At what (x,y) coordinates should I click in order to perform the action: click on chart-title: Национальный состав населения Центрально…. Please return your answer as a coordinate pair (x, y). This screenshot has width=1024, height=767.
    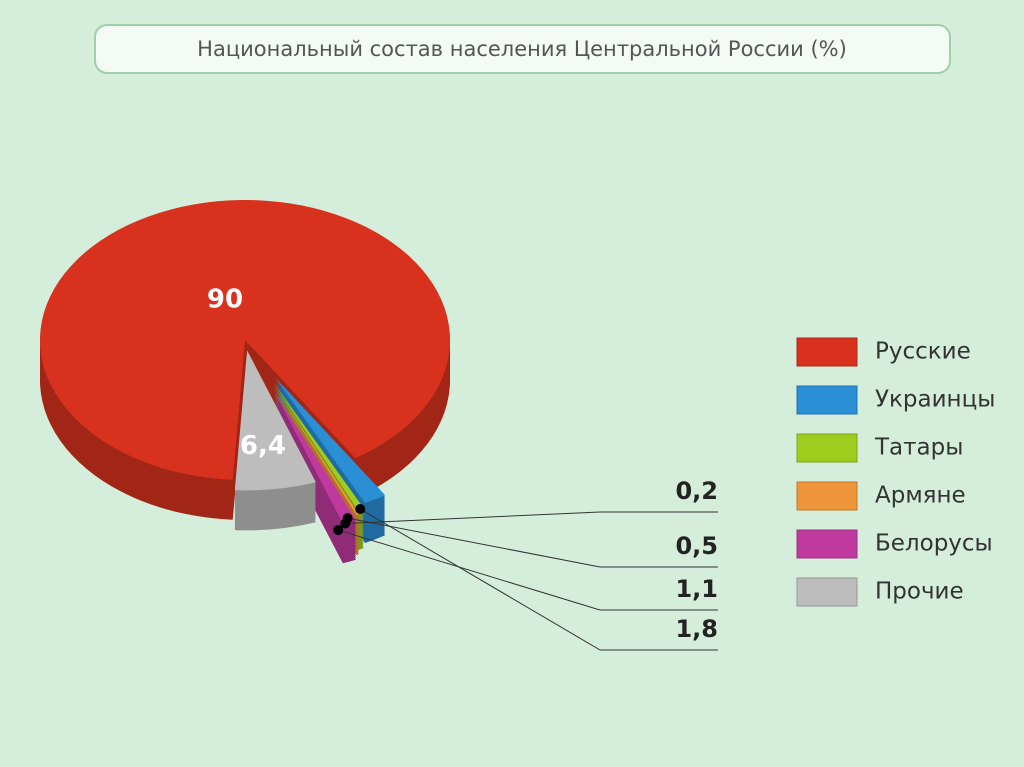
    Looking at the image, I should click on (522, 49).